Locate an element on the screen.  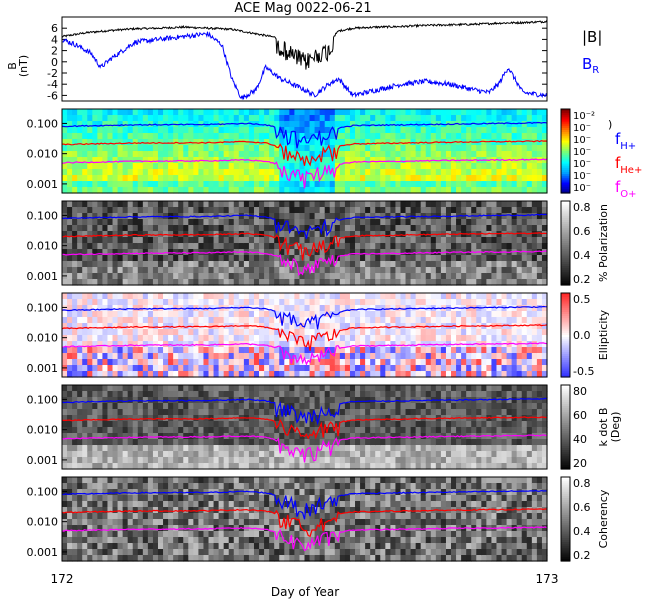
colorbar-tick-label: 10⁻ is located at coordinates (582, 140).